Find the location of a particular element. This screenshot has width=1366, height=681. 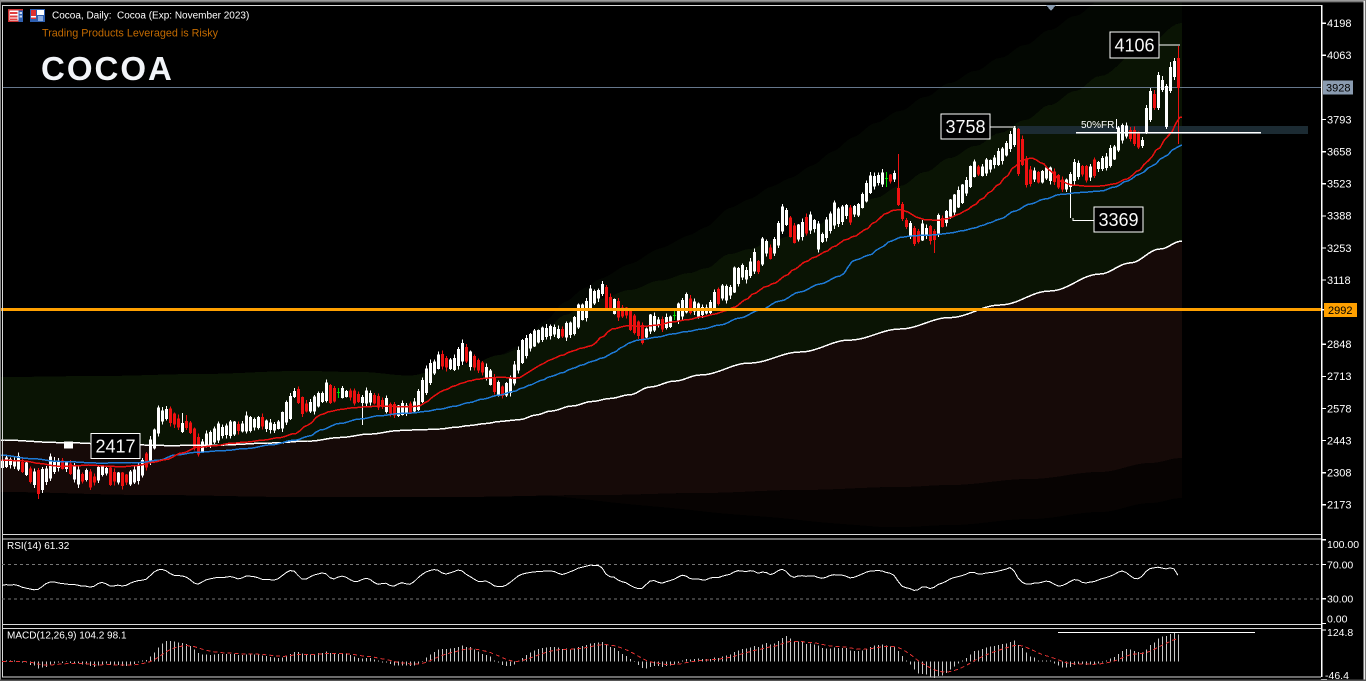

svg-text: 70.00 is located at coordinates (1340, 565).